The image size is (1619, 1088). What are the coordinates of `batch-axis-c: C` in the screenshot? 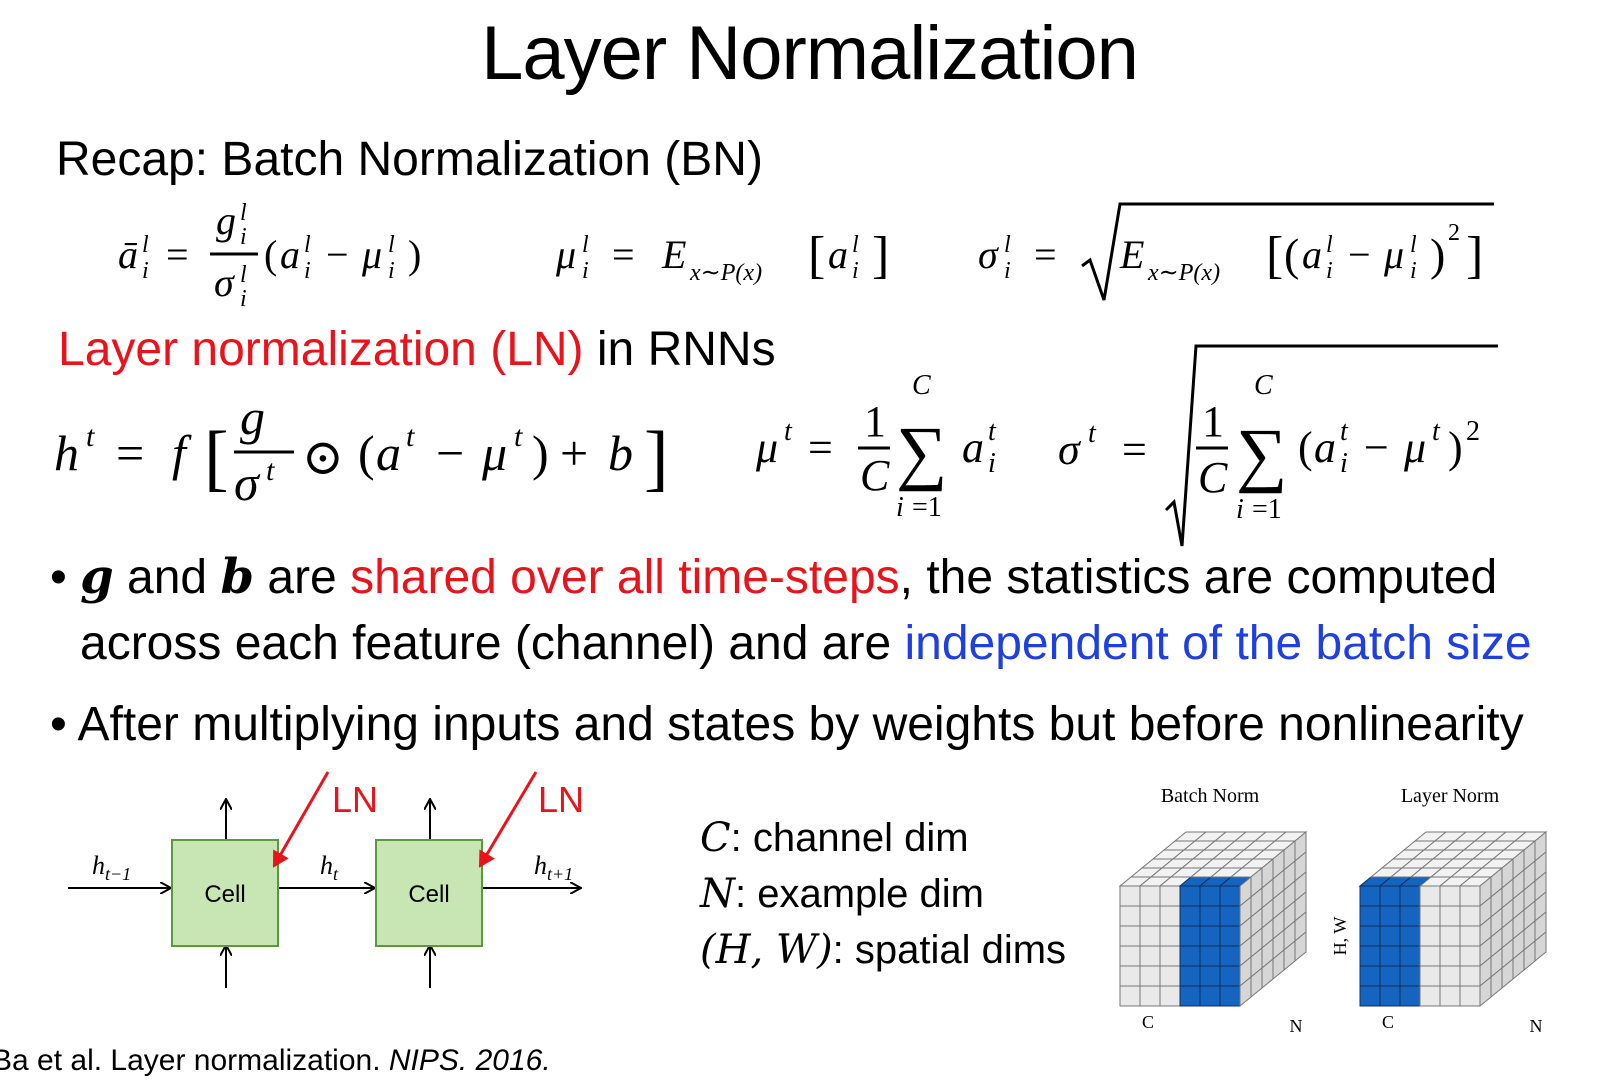 It's located at (1148, 1022).